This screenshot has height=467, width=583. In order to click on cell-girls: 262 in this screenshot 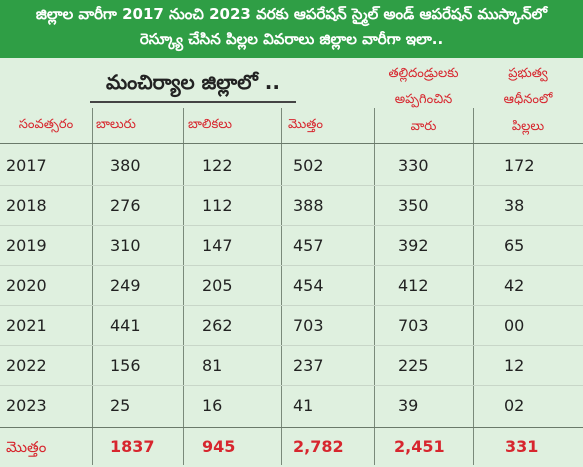, I will do `click(217, 325)`.